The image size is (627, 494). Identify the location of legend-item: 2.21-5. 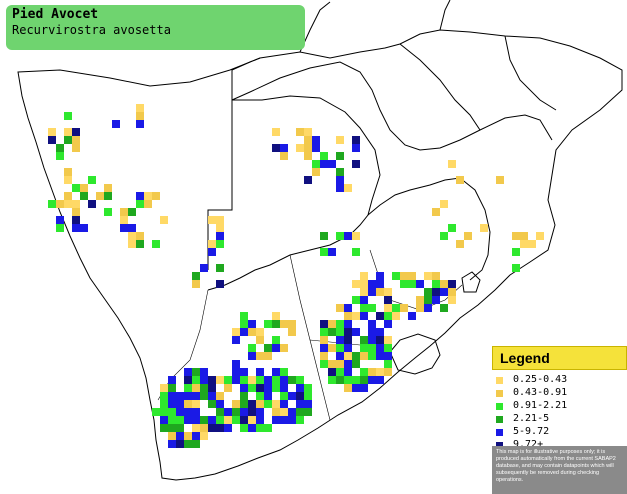
(561, 419).